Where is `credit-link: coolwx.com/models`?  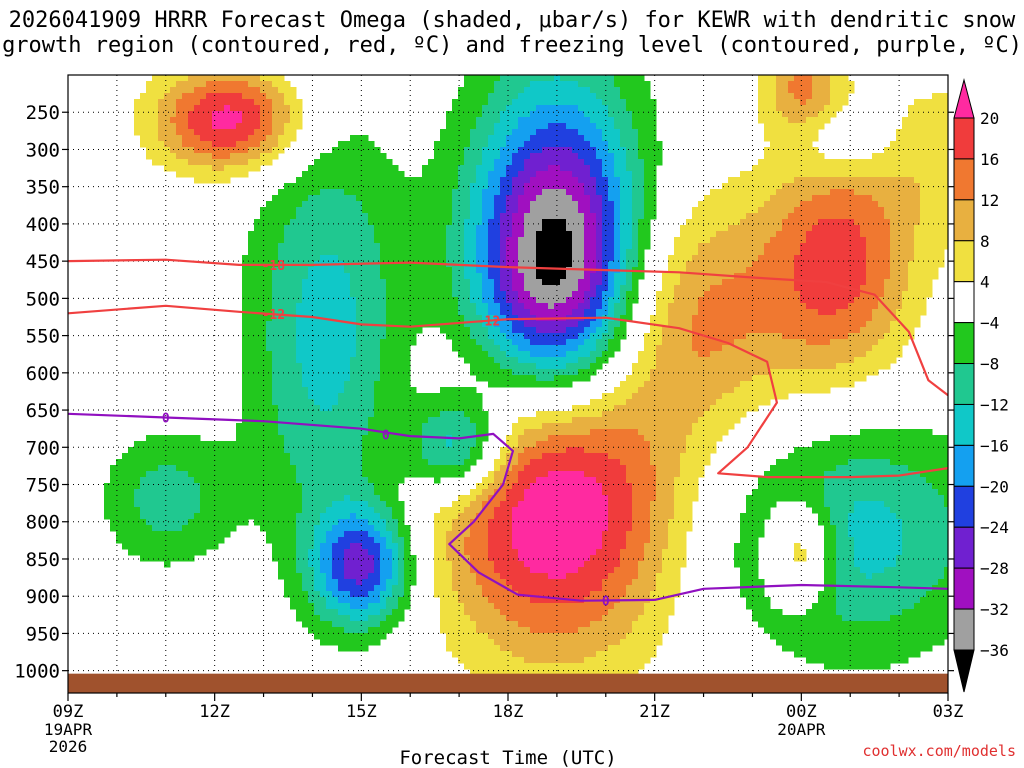
credit-link: coolwx.com/models is located at coordinates (939, 751).